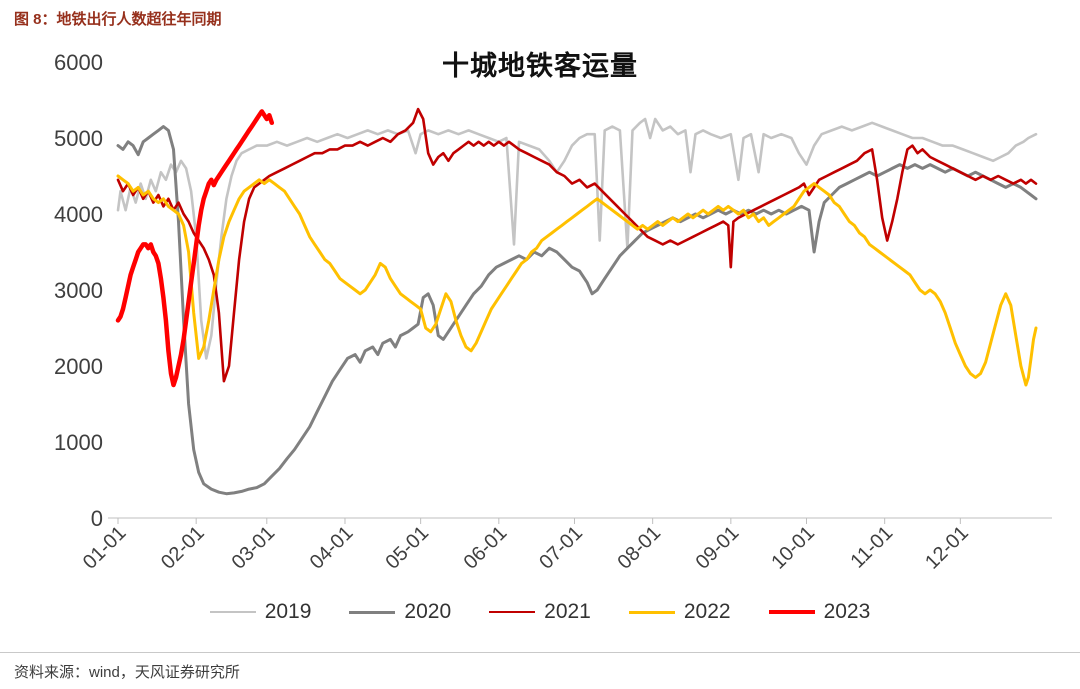 This screenshot has height=689, width=1080. What do you see at coordinates (195, 248) in the screenshot?
I see `series-line-2023` at bounding box center [195, 248].